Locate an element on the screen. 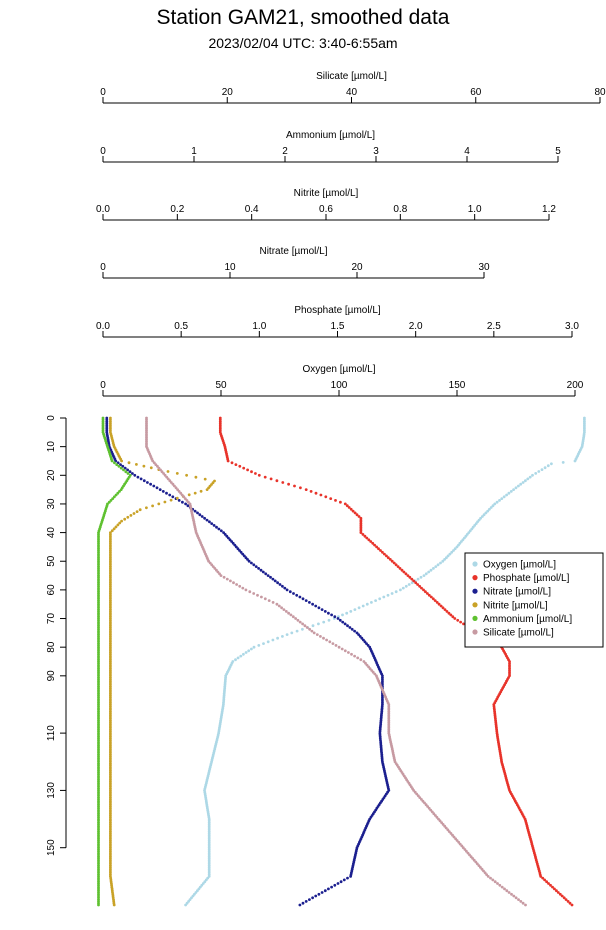 The width and height of the screenshot is (606, 930). axis-tick-label: 0.2 is located at coordinates (177, 209).